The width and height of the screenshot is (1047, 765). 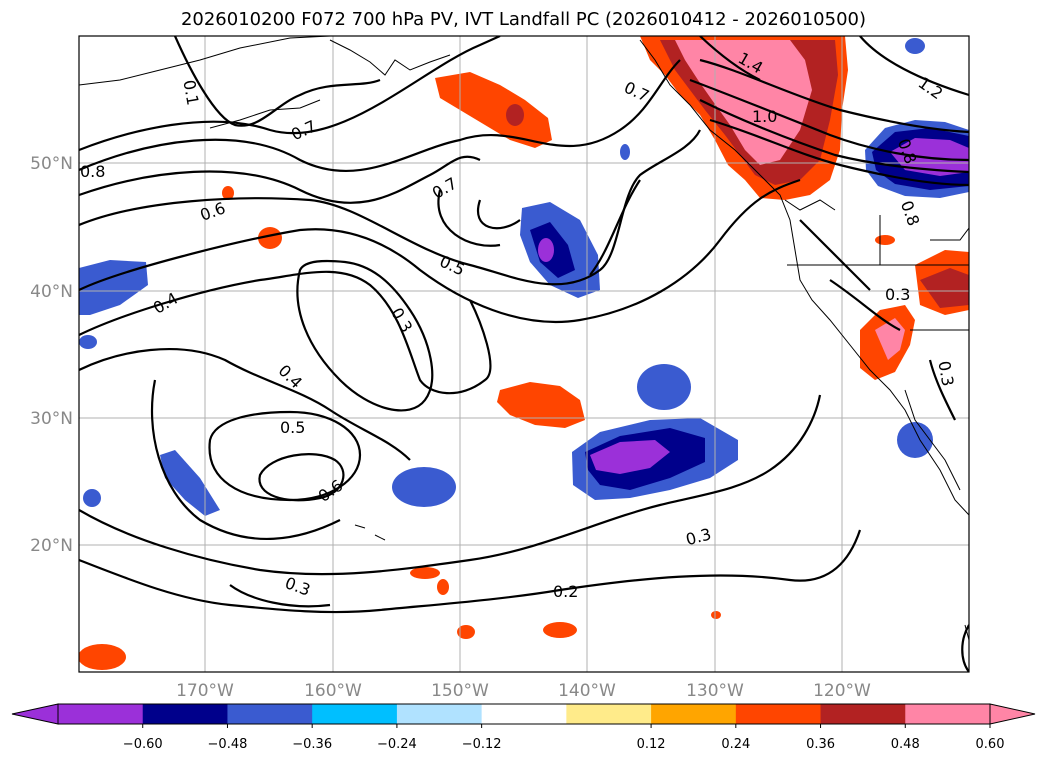 I want to click on negative-anomaly-region, so click(x=630, y=457).